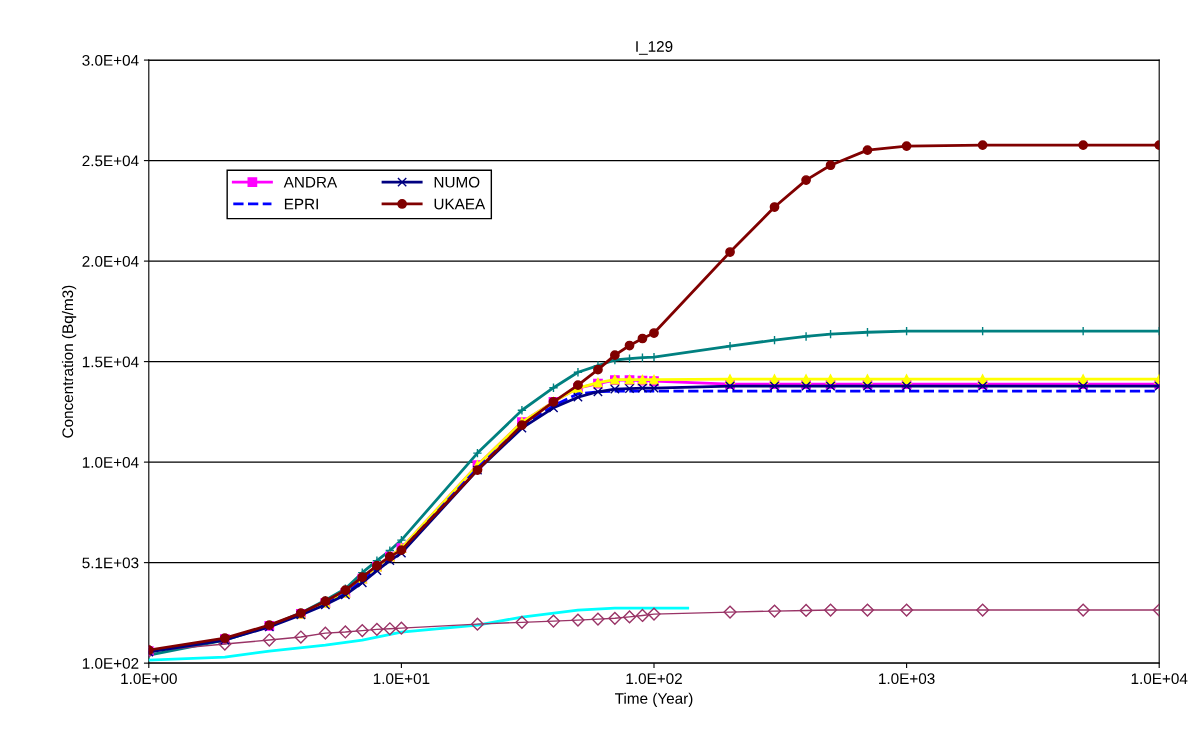 Image resolution: width=1200 pixels, height=751 pixels. What do you see at coordinates (110, 161) in the screenshot?
I see `y-tick-label: 2.5E+04` at bounding box center [110, 161].